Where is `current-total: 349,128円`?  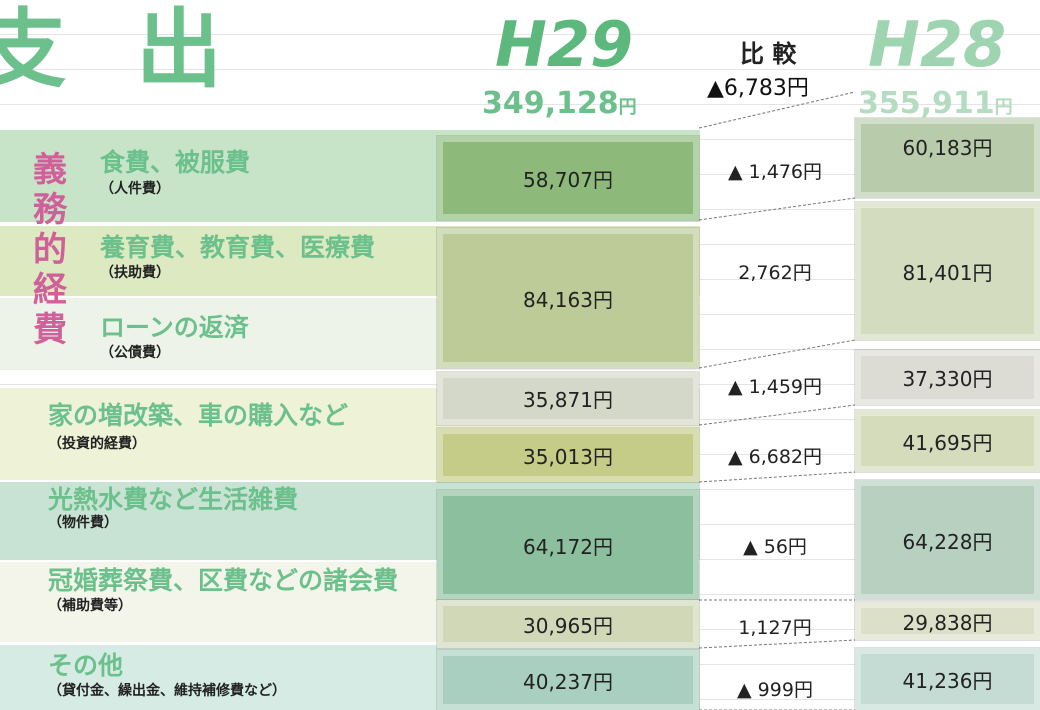
current-total: 349,128円 is located at coordinates (559, 103).